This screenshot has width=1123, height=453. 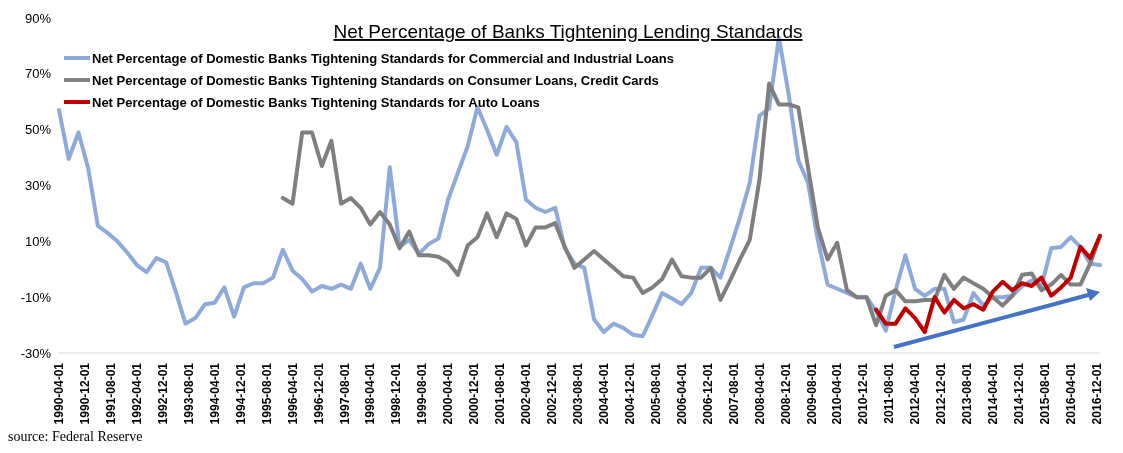 What do you see at coordinates (552, 393) in the screenshot?
I see `x-tick-label: 2002-12-01` at bounding box center [552, 393].